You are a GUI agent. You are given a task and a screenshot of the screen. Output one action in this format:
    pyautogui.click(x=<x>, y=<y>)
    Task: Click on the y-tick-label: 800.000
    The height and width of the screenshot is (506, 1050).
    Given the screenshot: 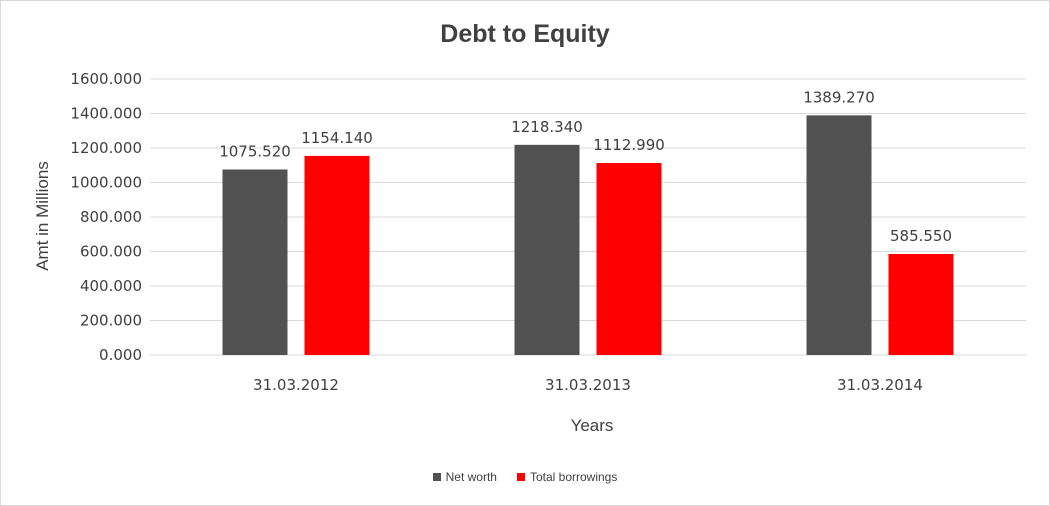 What is the action you would take?
    pyautogui.click(x=111, y=217)
    